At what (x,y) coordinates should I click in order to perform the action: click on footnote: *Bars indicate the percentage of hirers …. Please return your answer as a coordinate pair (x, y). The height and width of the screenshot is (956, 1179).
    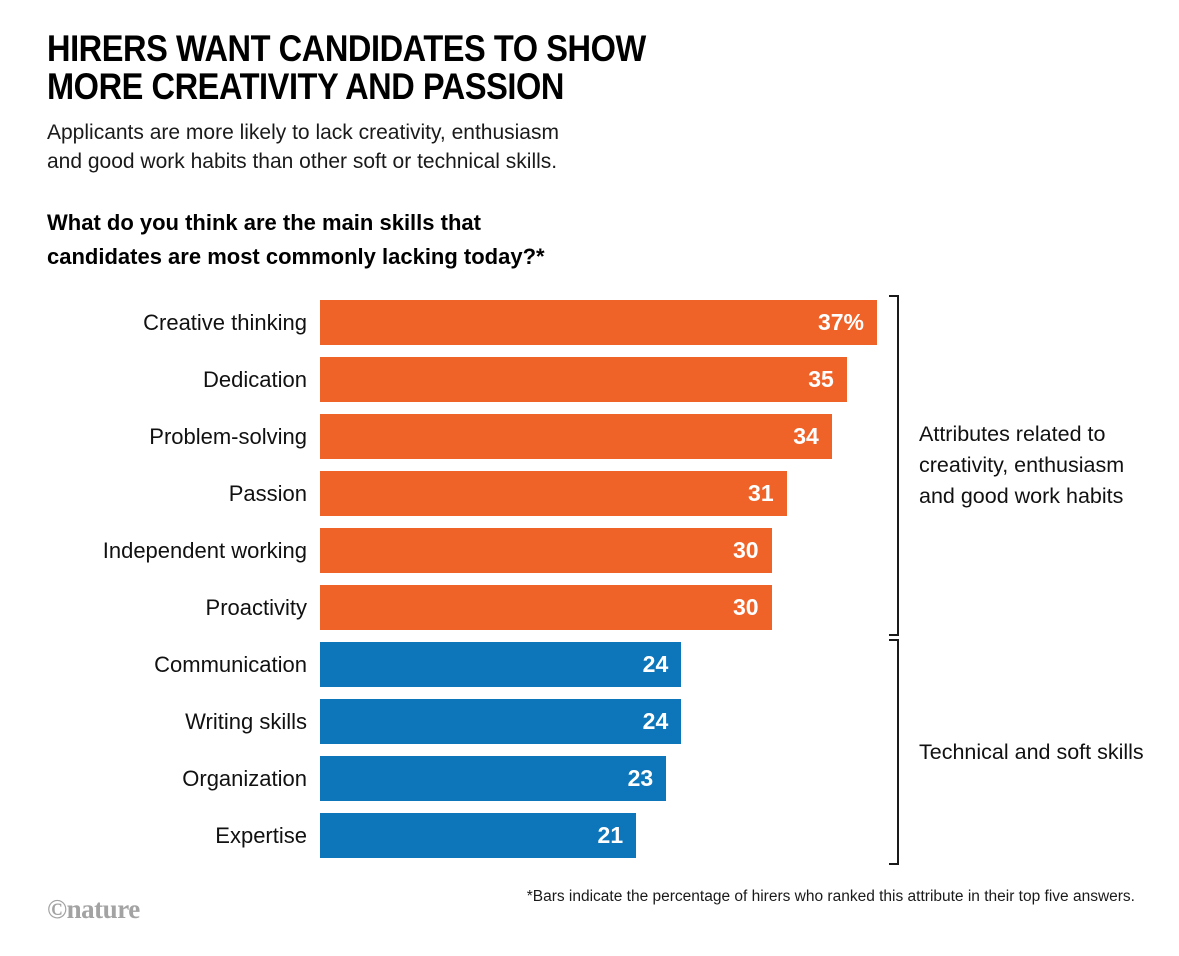
    Looking at the image, I should click on (830, 896).